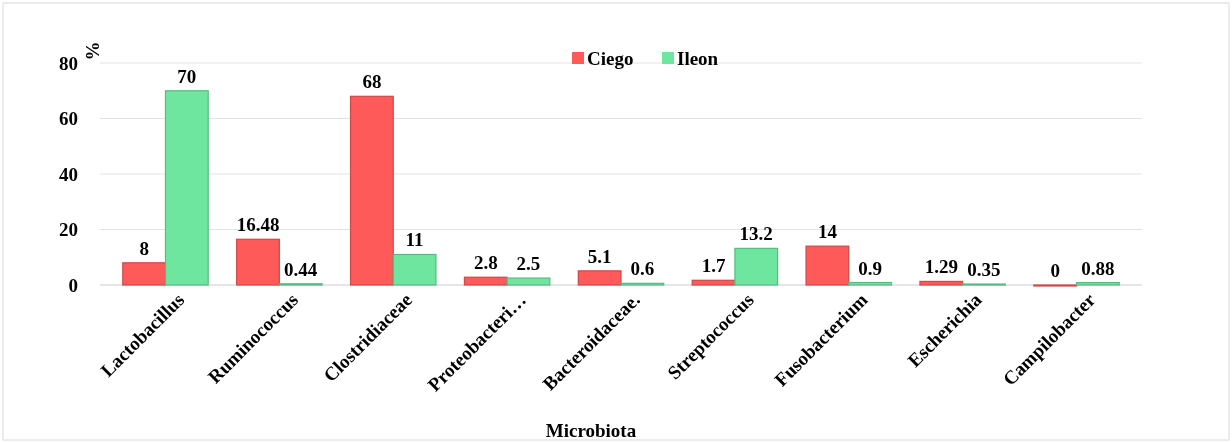 This screenshot has width=1232, height=443. What do you see at coordinates (414, 240) in the screenshot?
I see `data-label: 11` at bounding box center [414, 240].